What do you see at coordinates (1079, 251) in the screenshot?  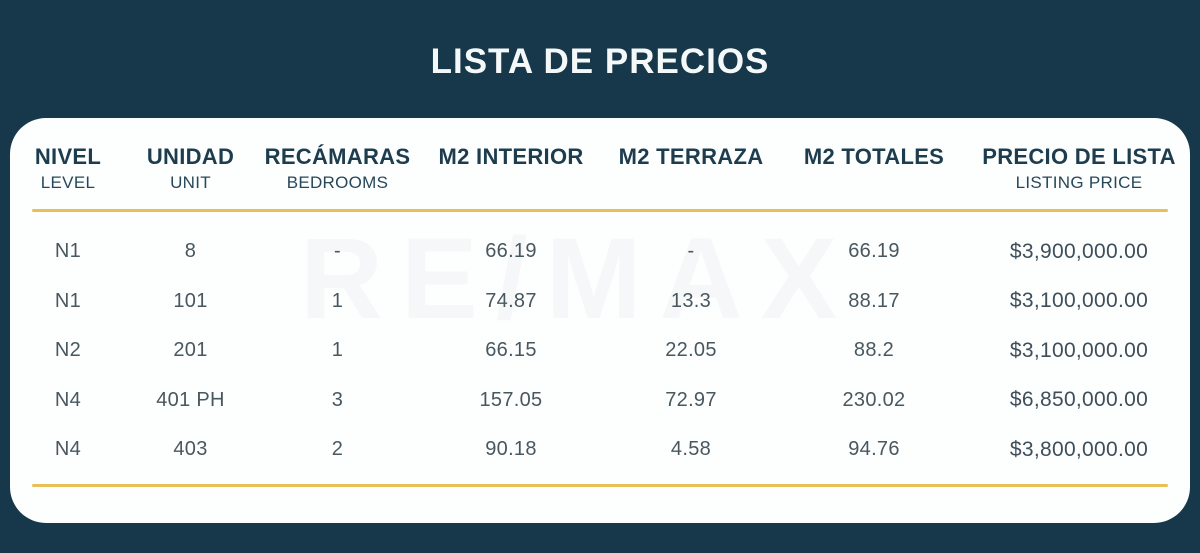 I see `cell-precio: $3,900,000.00` at bounding box center [1079, 251].